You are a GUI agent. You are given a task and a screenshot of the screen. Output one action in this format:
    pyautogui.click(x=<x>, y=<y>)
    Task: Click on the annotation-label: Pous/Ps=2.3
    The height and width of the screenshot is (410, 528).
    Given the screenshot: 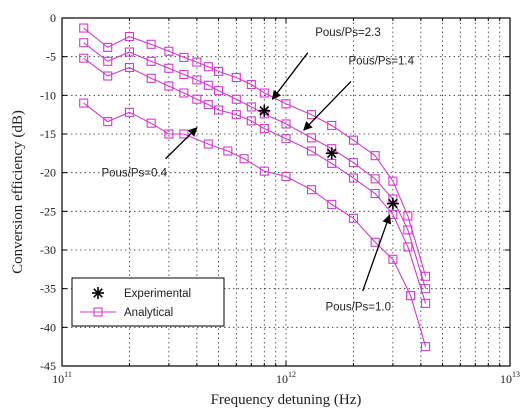 What is the action you would take?
    pyautogui.click(x=348, y=33)
    